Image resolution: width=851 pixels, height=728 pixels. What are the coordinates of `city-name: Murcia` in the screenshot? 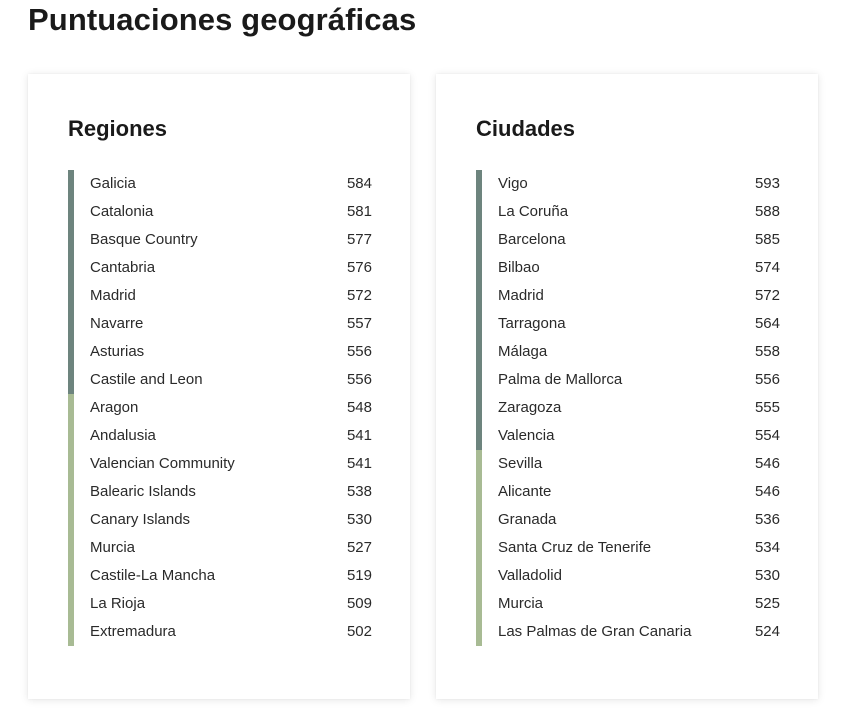 It's located at (521, 603).